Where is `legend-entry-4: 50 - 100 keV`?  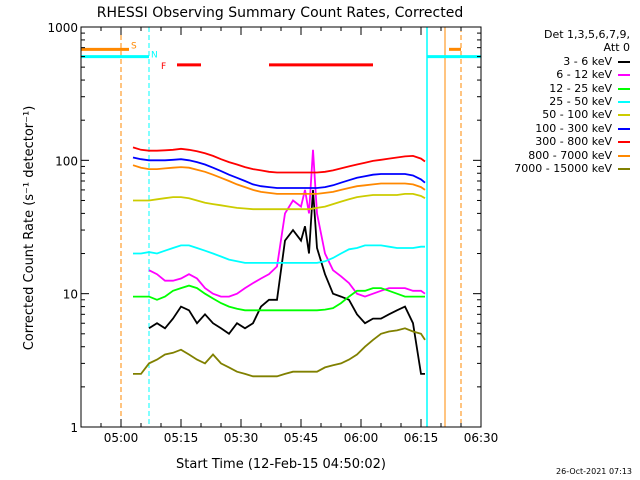
legend-entry-4: 50 - 100 keV is located at coordinates (555, 114).